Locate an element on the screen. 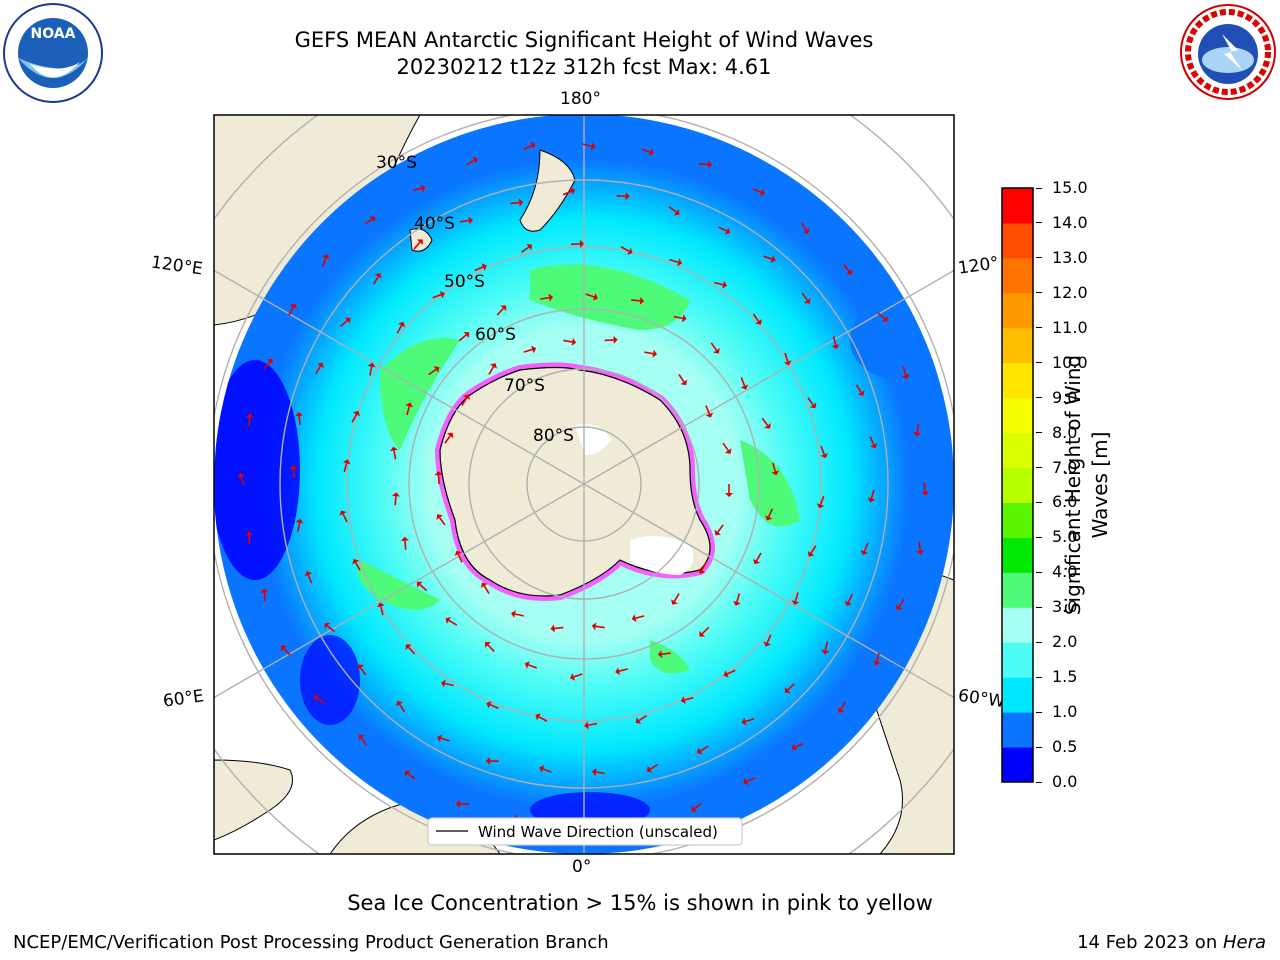  colorbar-tick-label: 8.0 is located at coordinates (1065, 432).